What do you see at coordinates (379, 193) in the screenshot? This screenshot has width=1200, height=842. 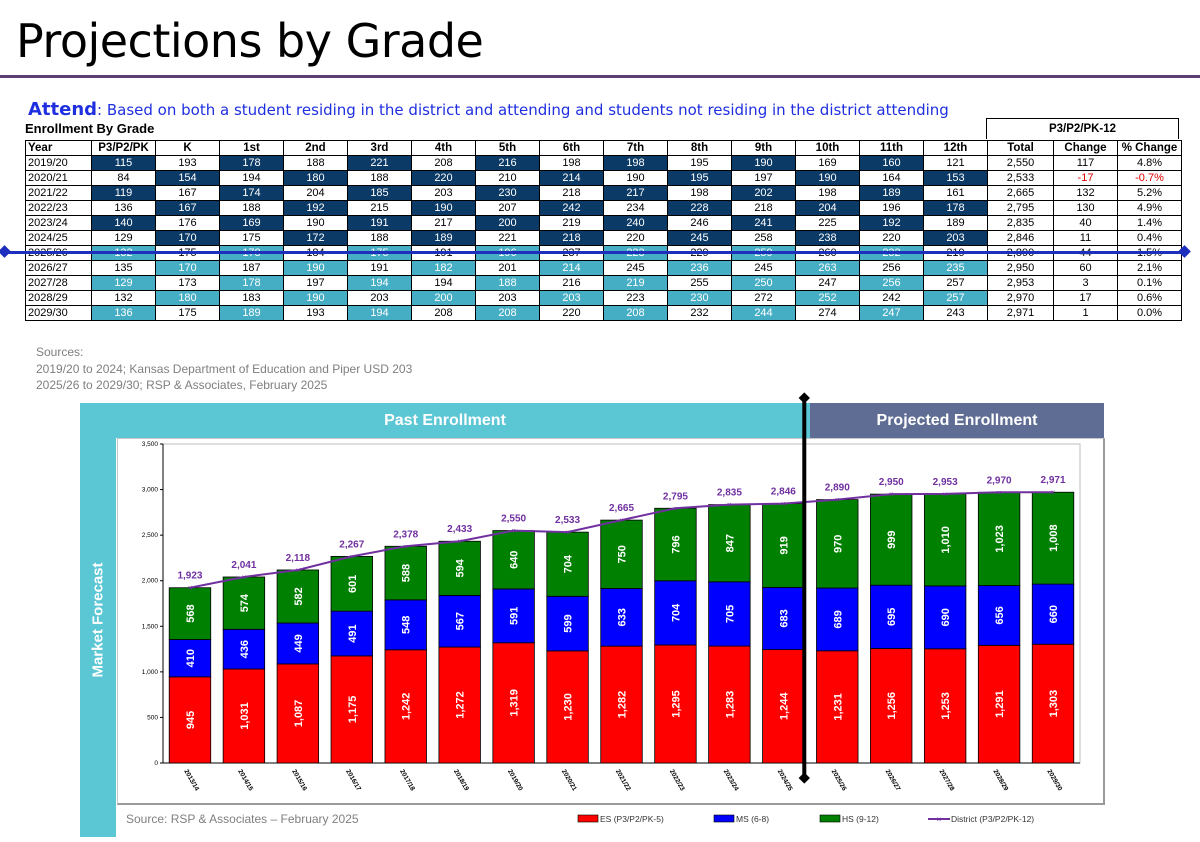 I see `table-cell: 185` at bounding box center [379, 193].